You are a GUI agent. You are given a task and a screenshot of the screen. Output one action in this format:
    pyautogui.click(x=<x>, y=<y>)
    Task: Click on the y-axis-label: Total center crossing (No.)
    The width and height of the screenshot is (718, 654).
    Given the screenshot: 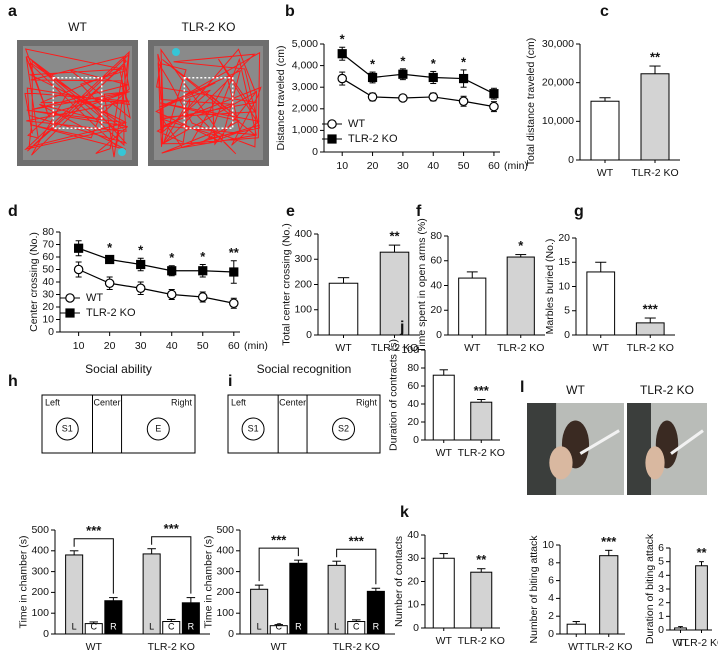 What is the action you would take?
    pyautogui.click(x=286, y=284)
    